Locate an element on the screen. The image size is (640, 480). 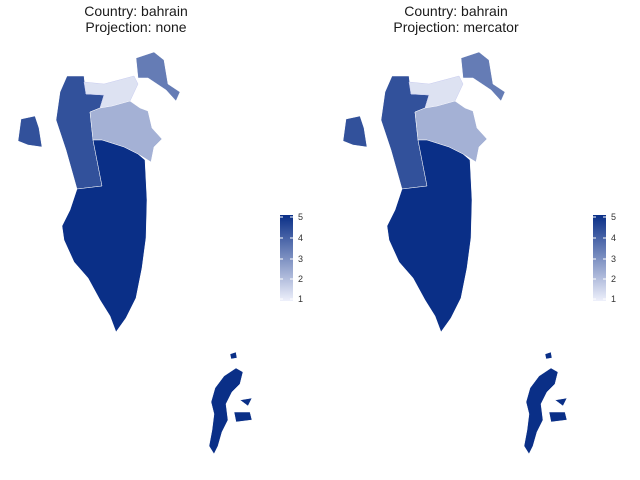
title-projection: Projection: none is located at coordinates (136, 27).